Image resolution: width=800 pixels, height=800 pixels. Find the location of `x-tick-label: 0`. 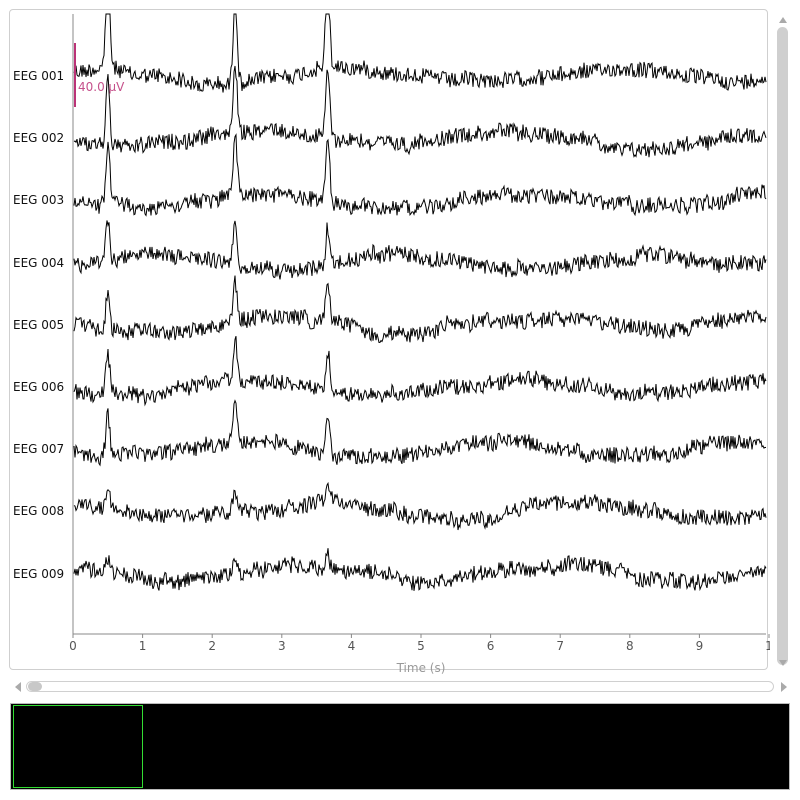

x-tick-label: 0 is located at coordinates (73, 646).